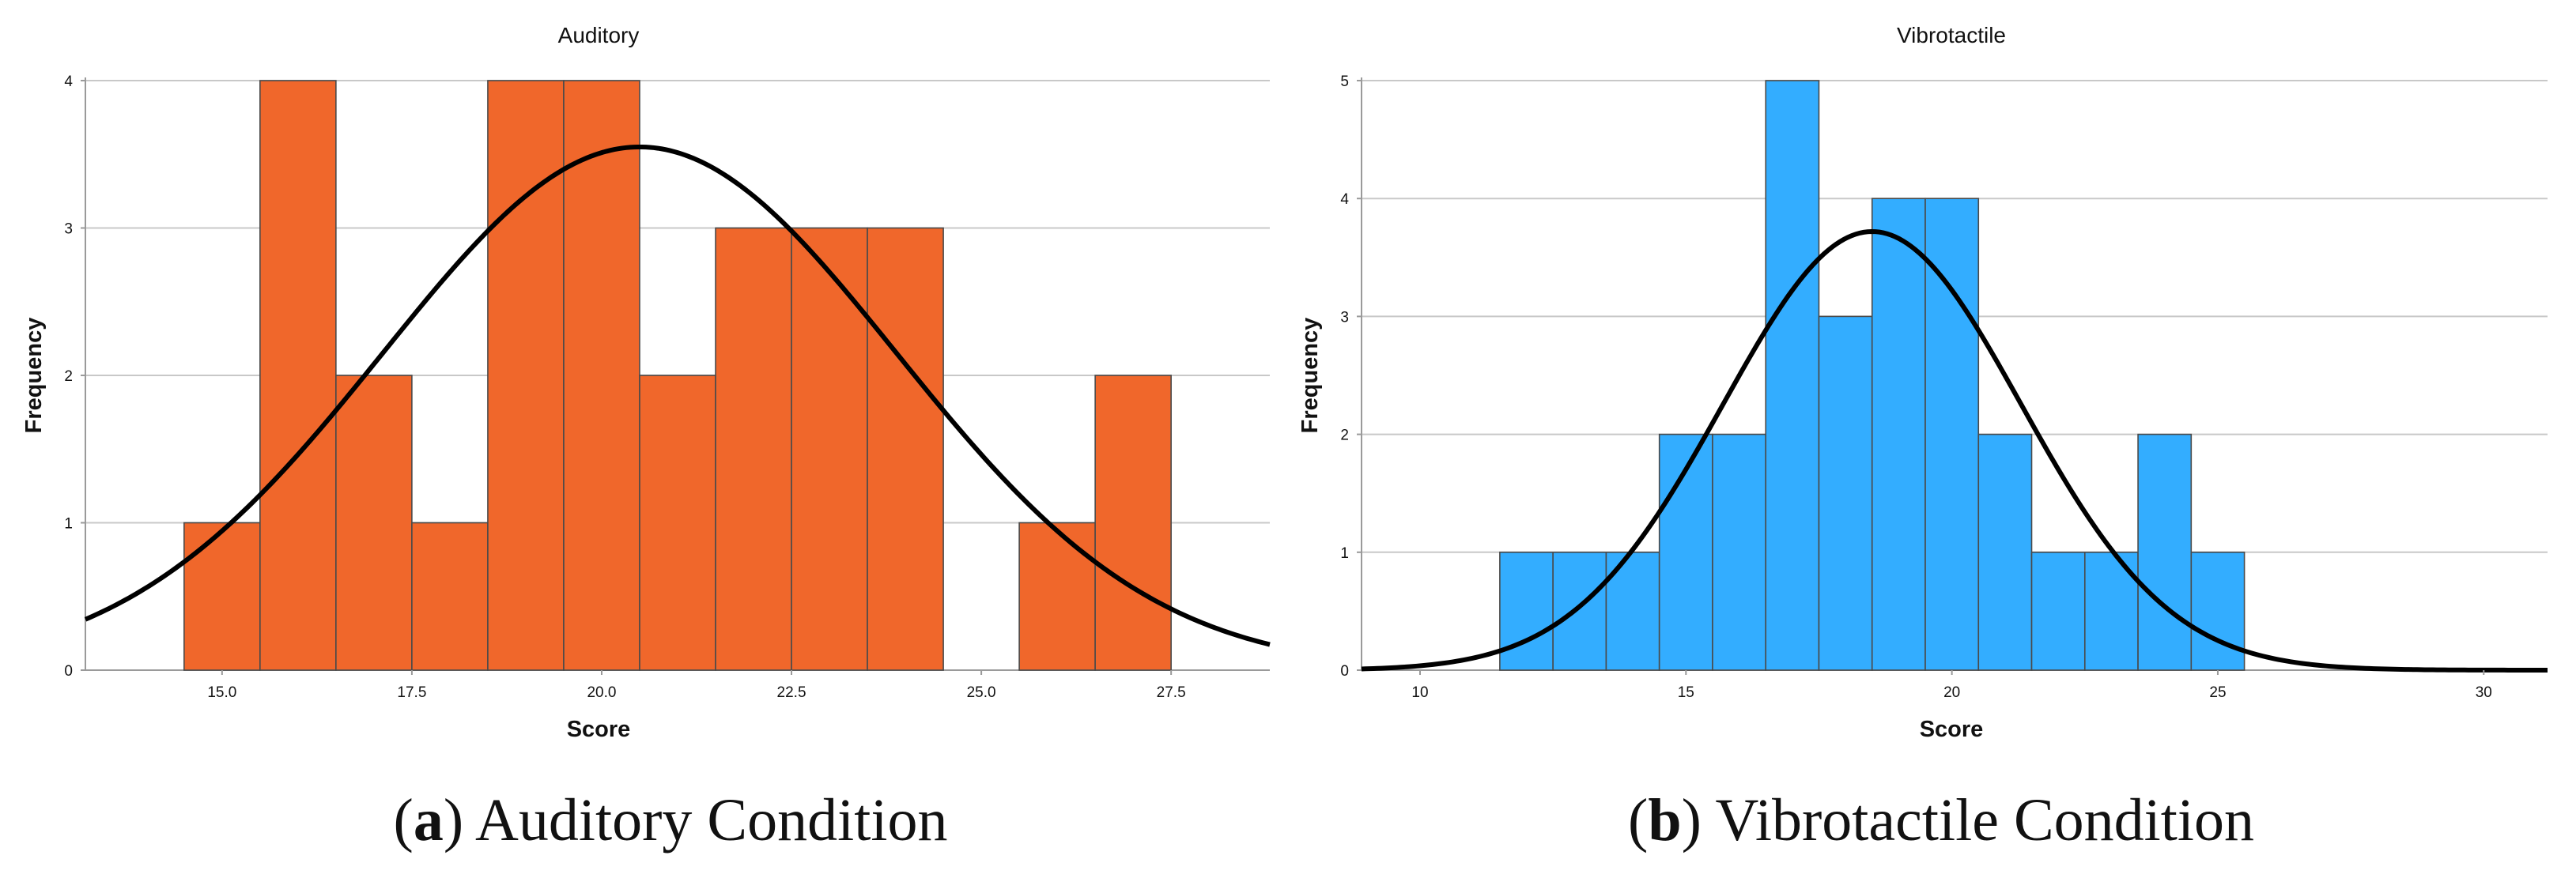 The image size is (2576, 878). What do you see at coordinates (1977, 820) in the screenshot?
I see `caption-b-text: Vibrotactile Condition` at bounding box center [1977, 820].